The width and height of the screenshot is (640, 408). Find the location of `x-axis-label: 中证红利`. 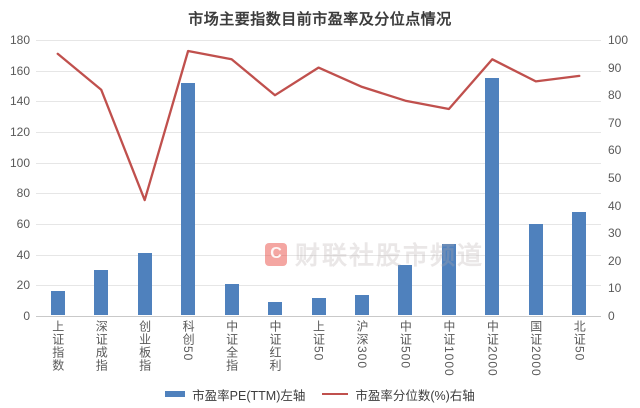

x-axis-label: 中证红利 is located at coordinates (275, 346).